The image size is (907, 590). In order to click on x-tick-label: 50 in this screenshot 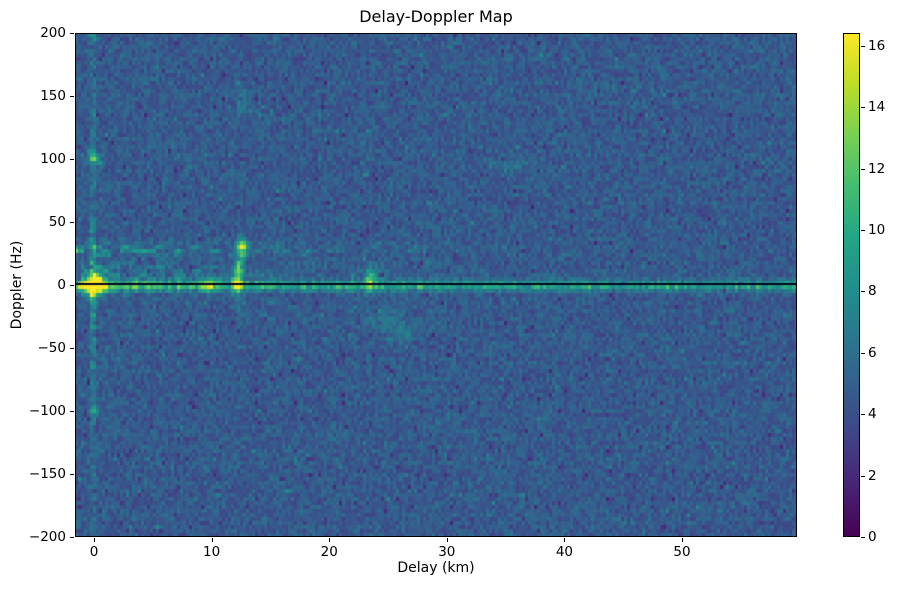, I will do `click(682, 552)`.